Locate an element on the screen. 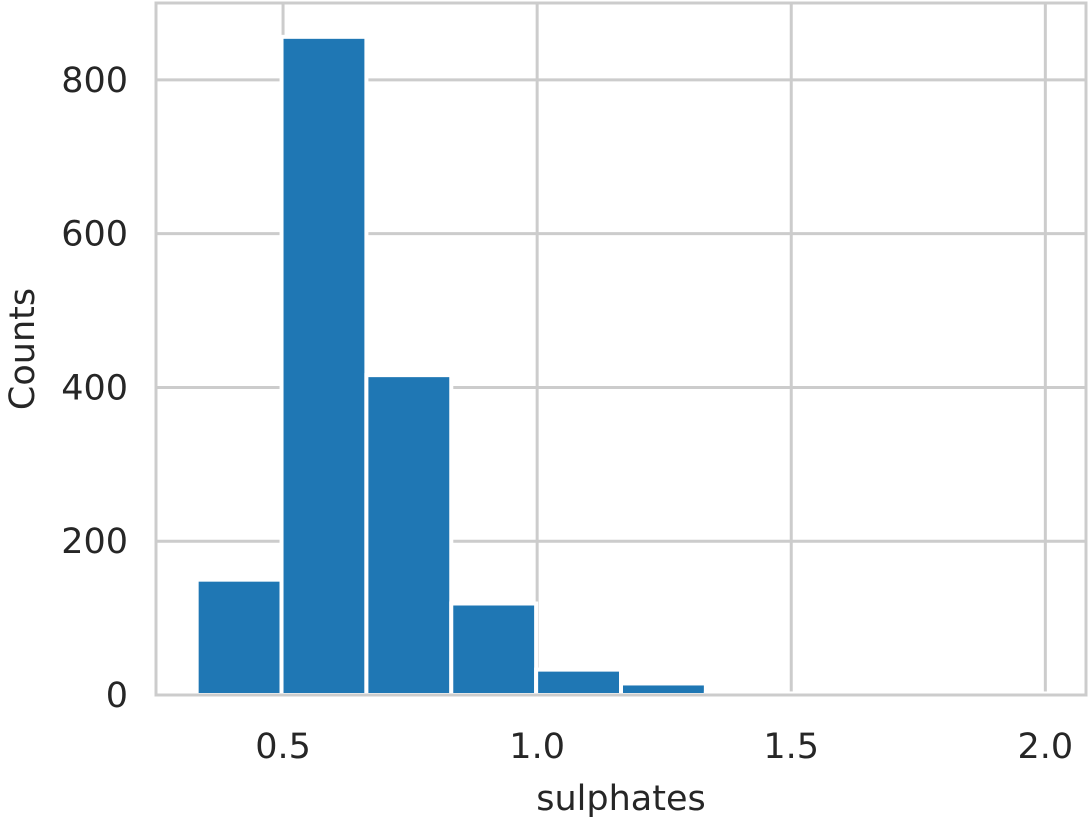 This screenshot has width=1089, height=820. x-axis-label: sulphates is located at coordinates (620, 799).